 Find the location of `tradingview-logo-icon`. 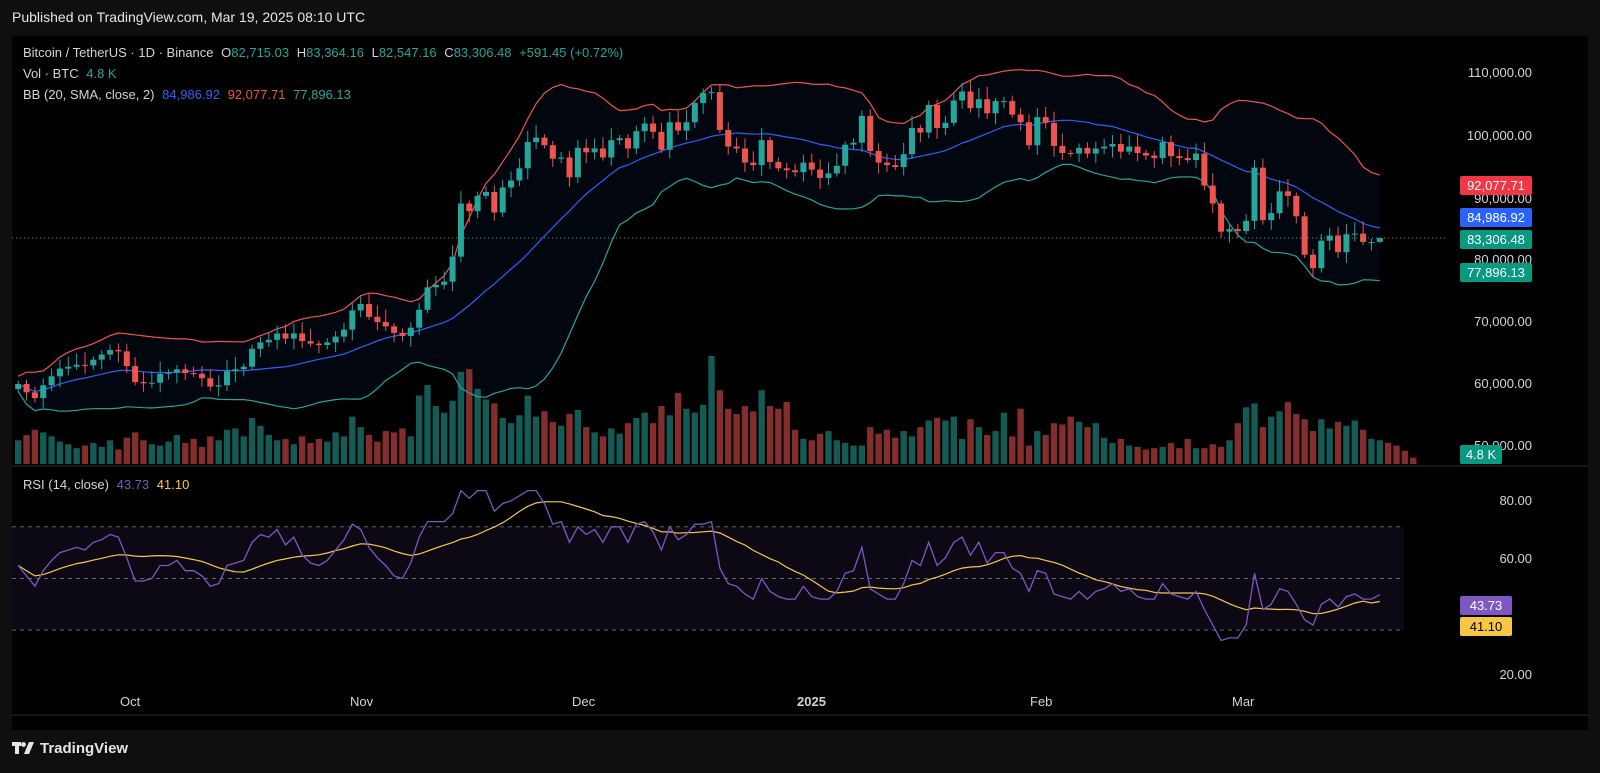

tradingview-logo-icon is located at coordinates (23, 748).